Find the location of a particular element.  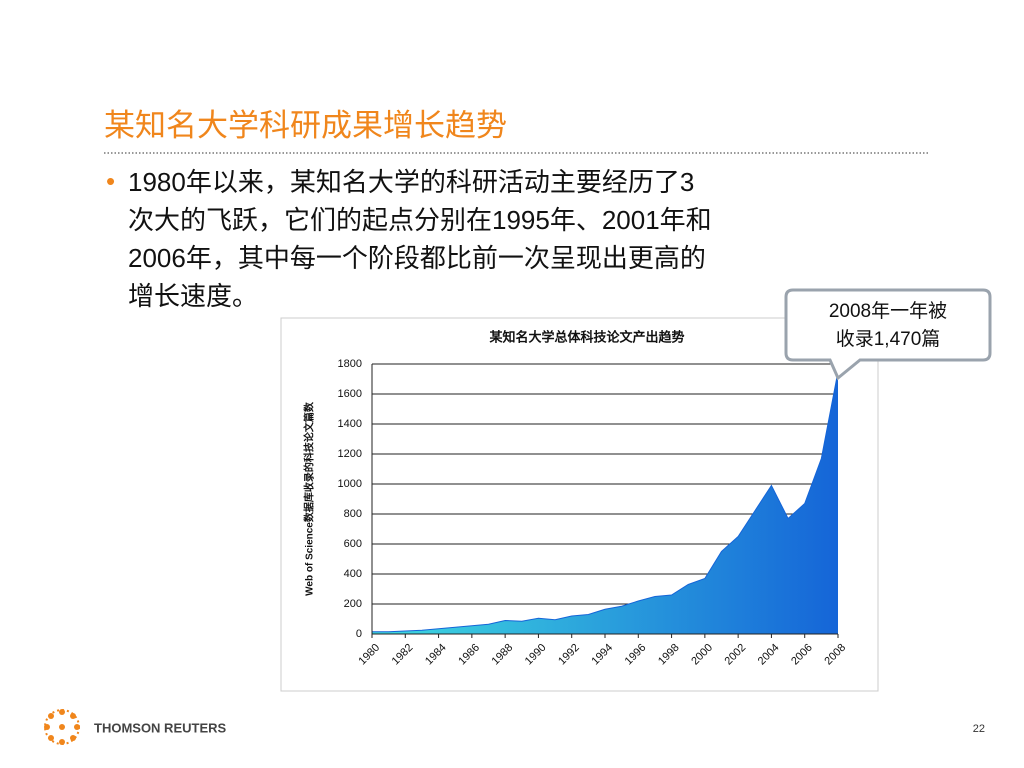

y-tick-label: 1400 is located at coordinates (350, 424).